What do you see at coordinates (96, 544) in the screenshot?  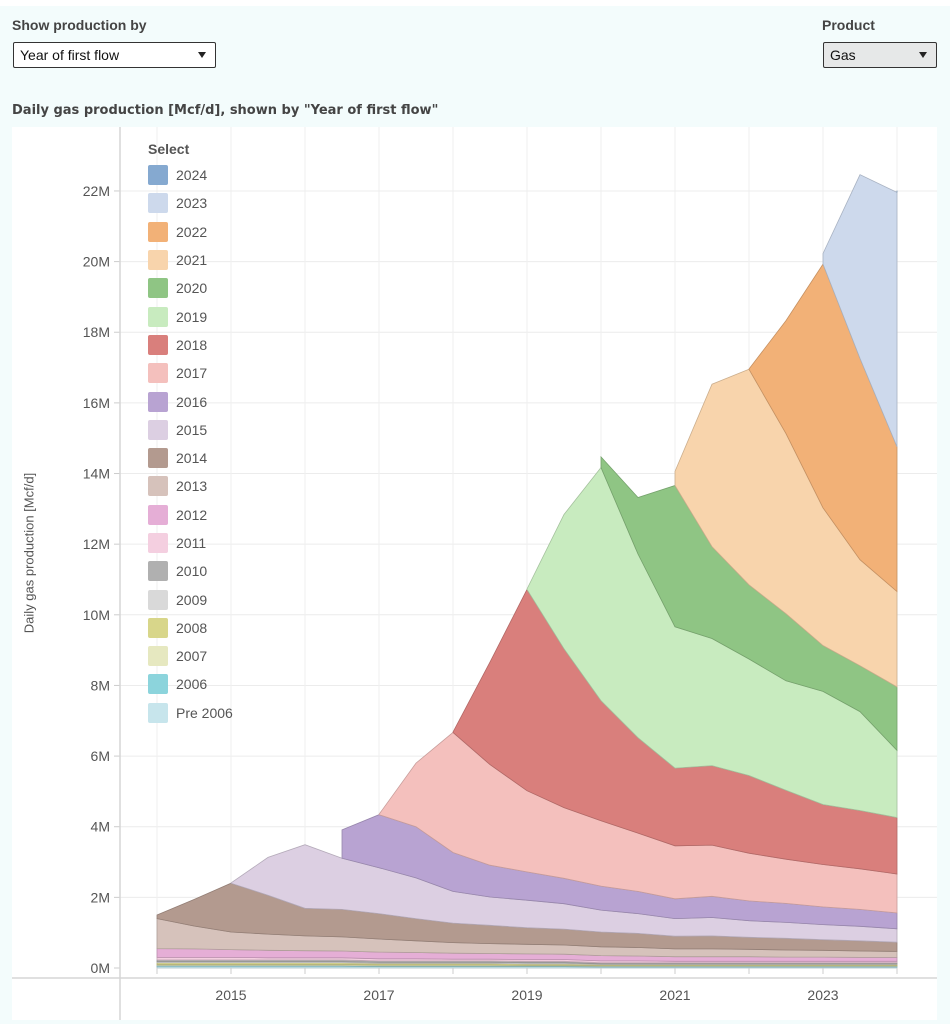 I see `y-tick-label: 12M` at bounding box center [96, 544].